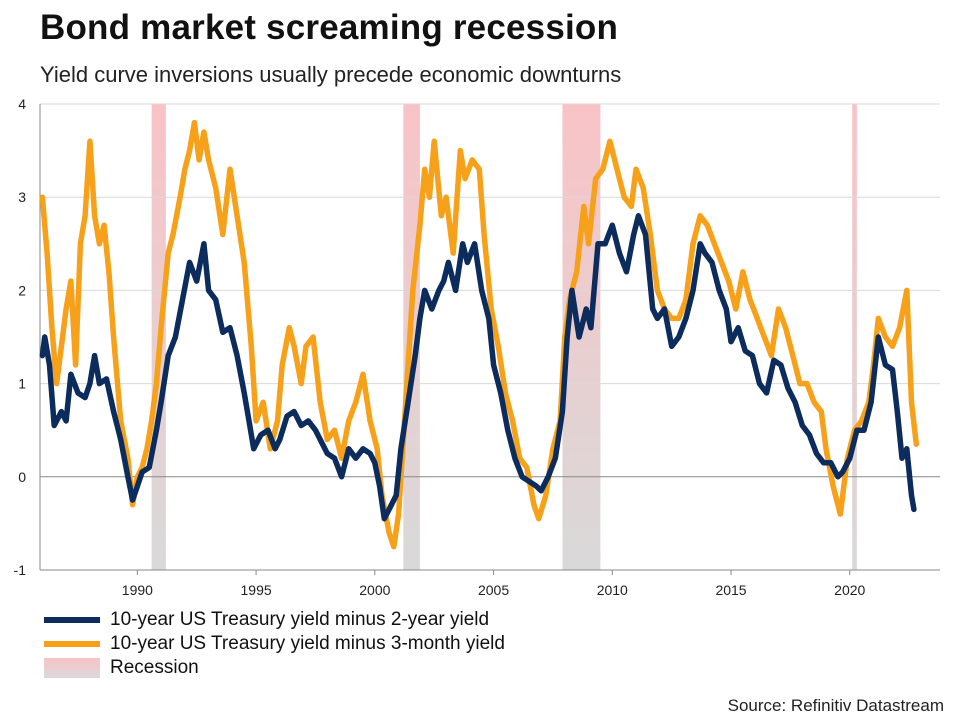 The width and height of the screenshot is (960, 720). I want to click on chart-title: Bond market screaming recession, so click(329, 27).